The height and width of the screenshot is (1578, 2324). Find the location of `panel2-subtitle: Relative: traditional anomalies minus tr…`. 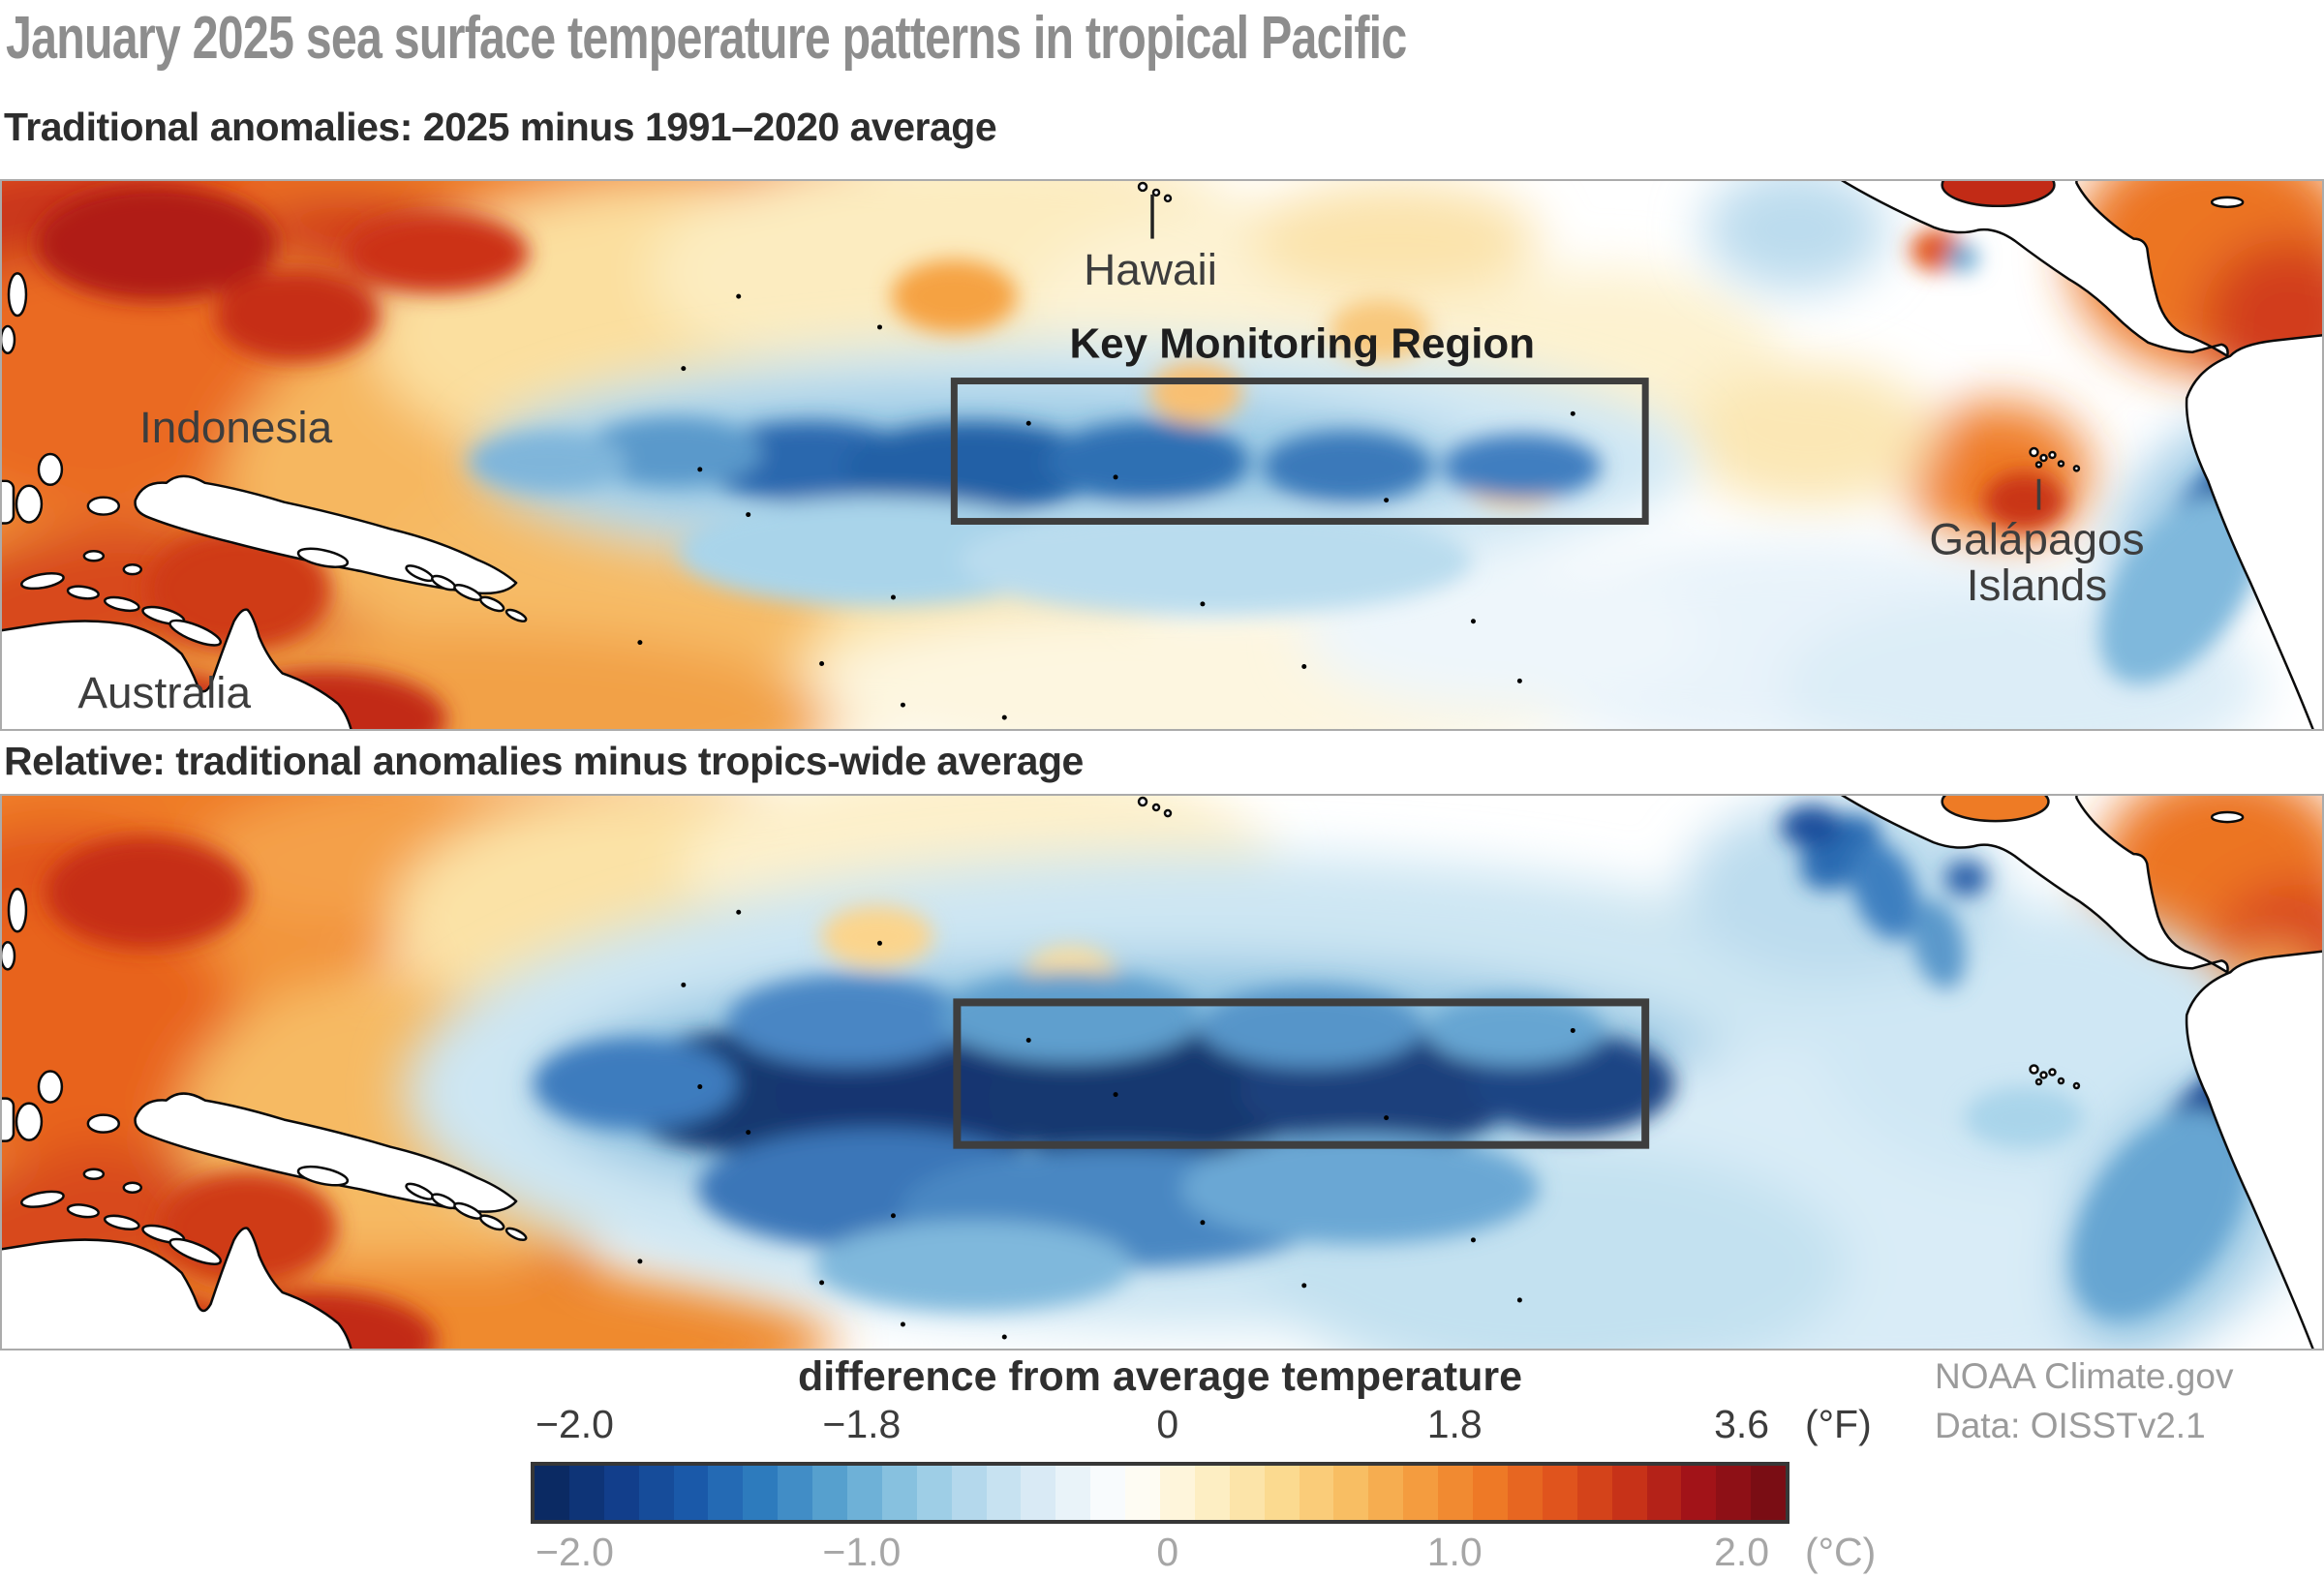

panel2-subtitle: Relative: traditional anomalies minus tr… is located at coordinates (544, 761).